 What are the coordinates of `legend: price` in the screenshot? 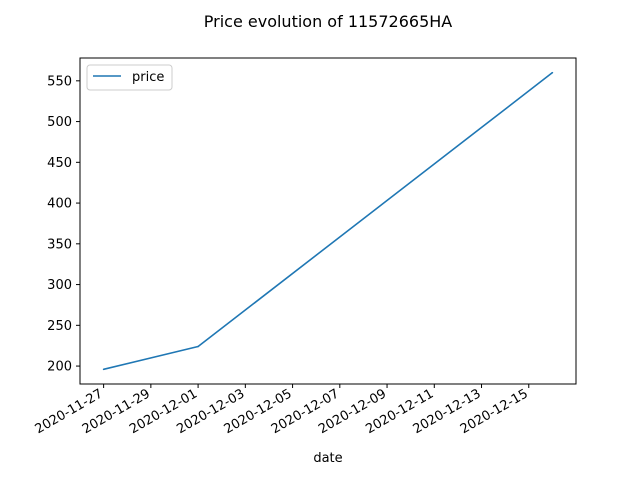 It's located at (129, 77).